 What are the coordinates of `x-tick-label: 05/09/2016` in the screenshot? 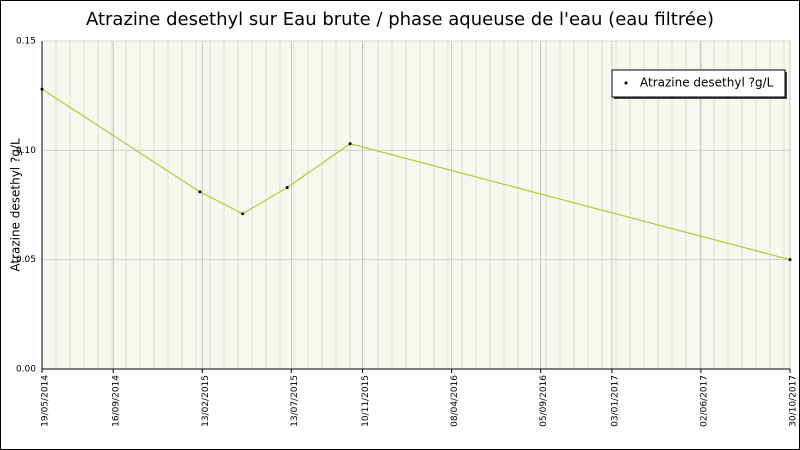 It's located at (544, 401).